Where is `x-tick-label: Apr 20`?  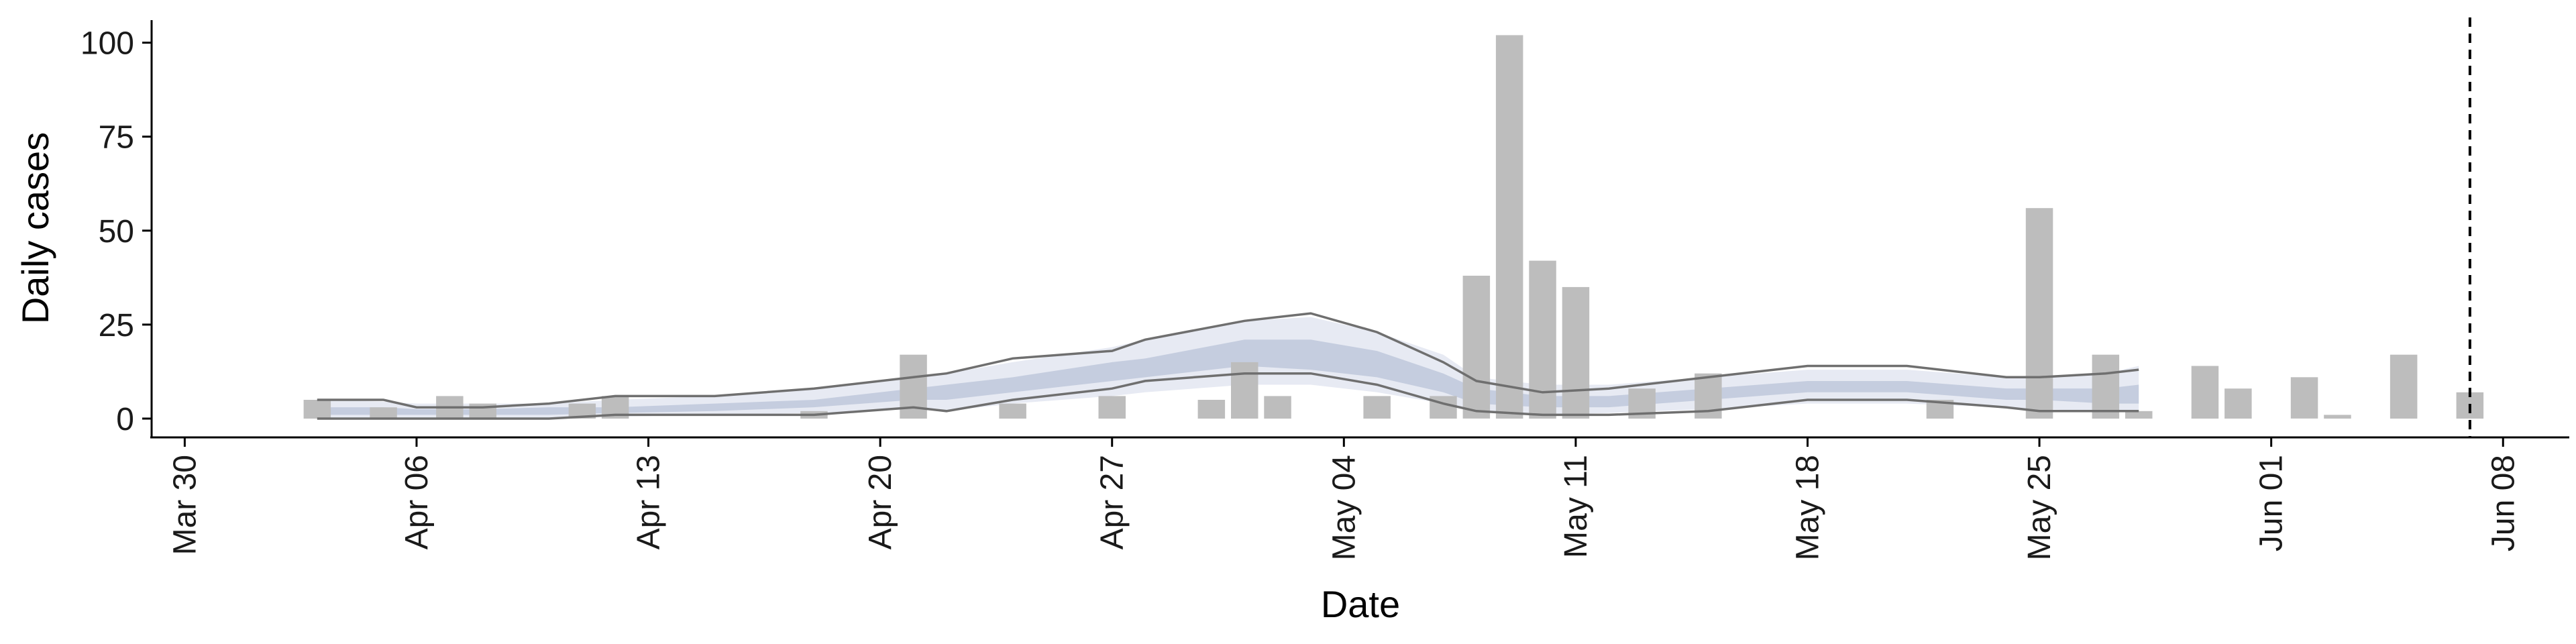
x-tick-label: Apr 20 is located at coordinates (880, 502).